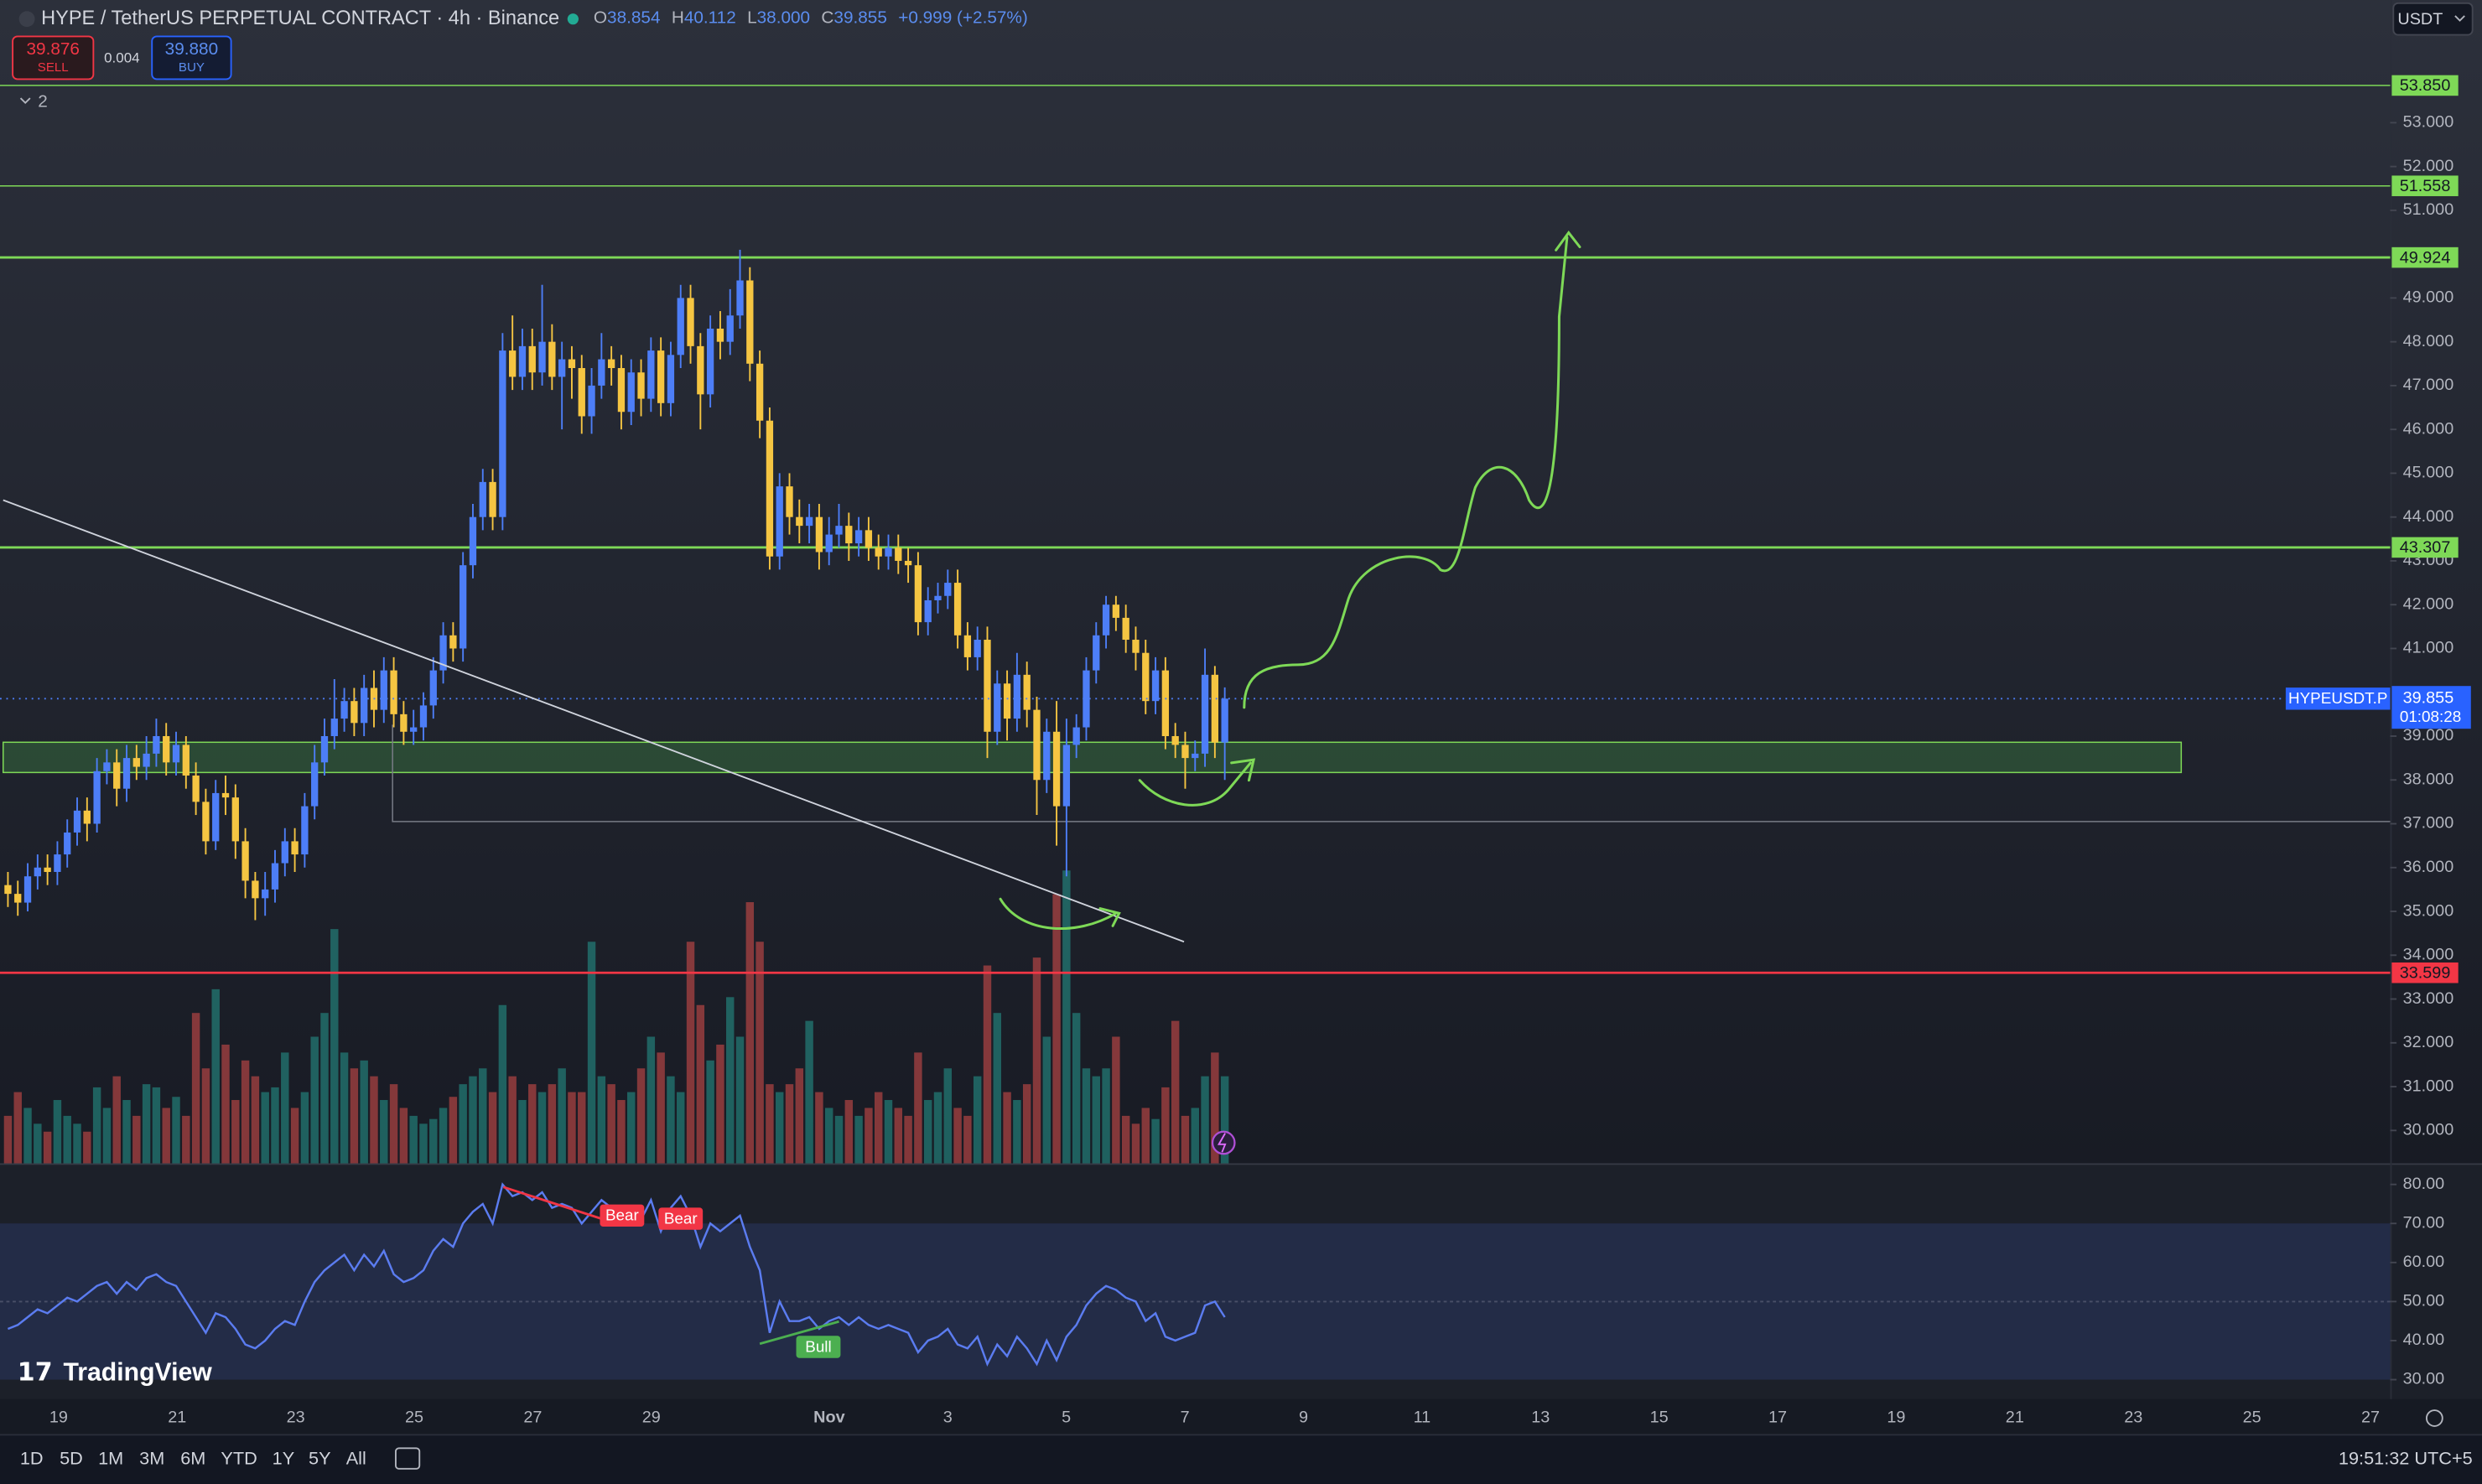 The width and height of the screenshot is (2482, 1484). Describe the element at coordinates (2433, 19) in the screenshot. I see `currency-button` at that location.